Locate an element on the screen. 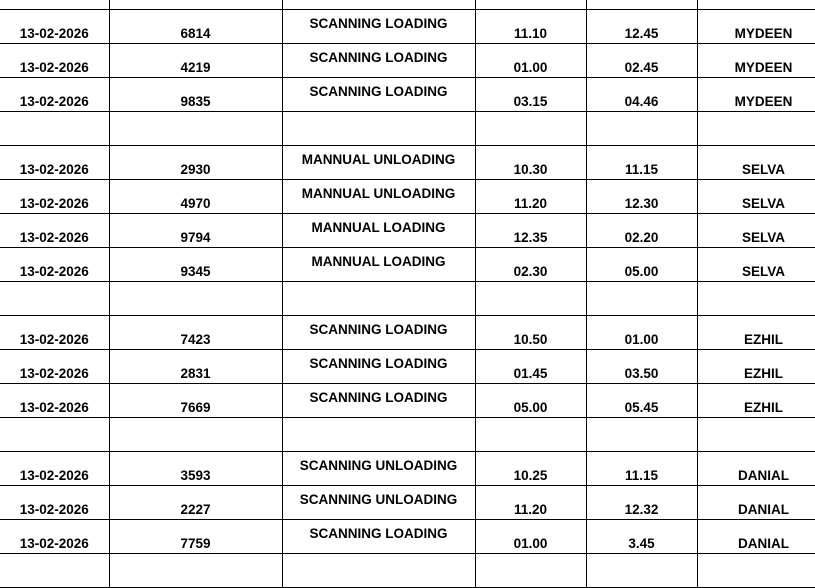  start-time-cell: 02.30 is located at coordinates (530, 264).